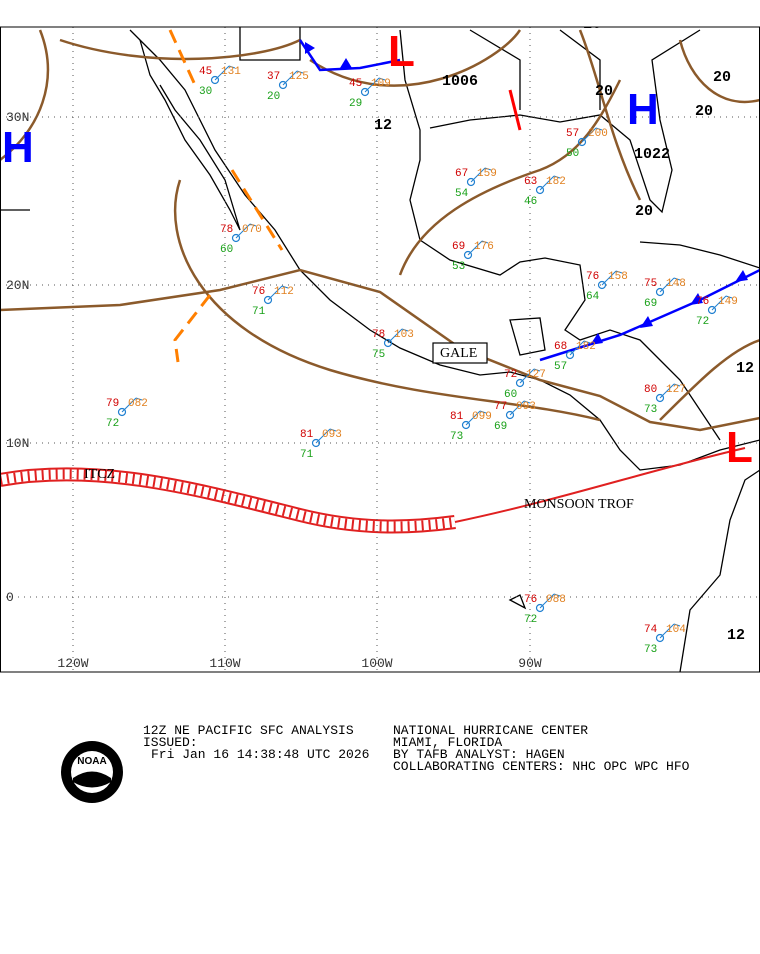 Image resolution: width=760 pixels, height=954 pixels. I want to click on south-america, so click(719, 570).